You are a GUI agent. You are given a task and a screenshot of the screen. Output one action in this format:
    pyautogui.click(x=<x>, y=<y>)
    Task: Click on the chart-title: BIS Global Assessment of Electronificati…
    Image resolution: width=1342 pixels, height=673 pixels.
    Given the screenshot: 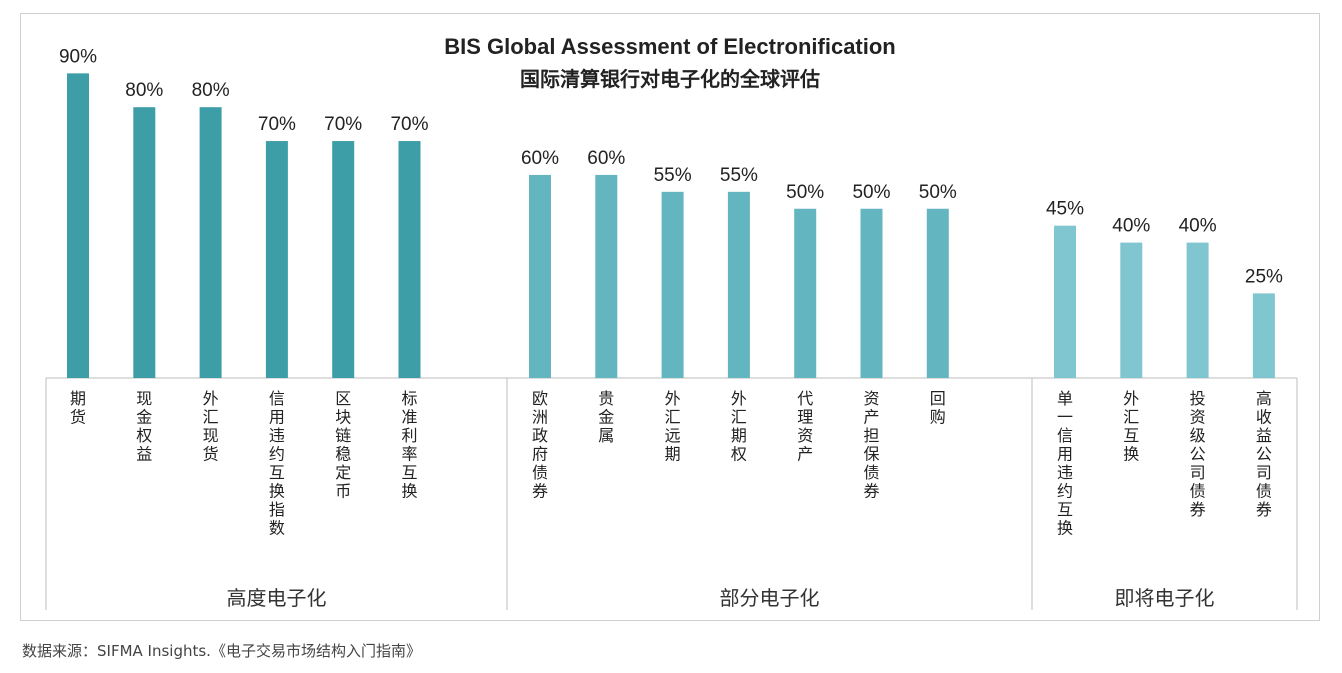 What is the action you would take?
    pyautogui.click(x=670, y=46)
    